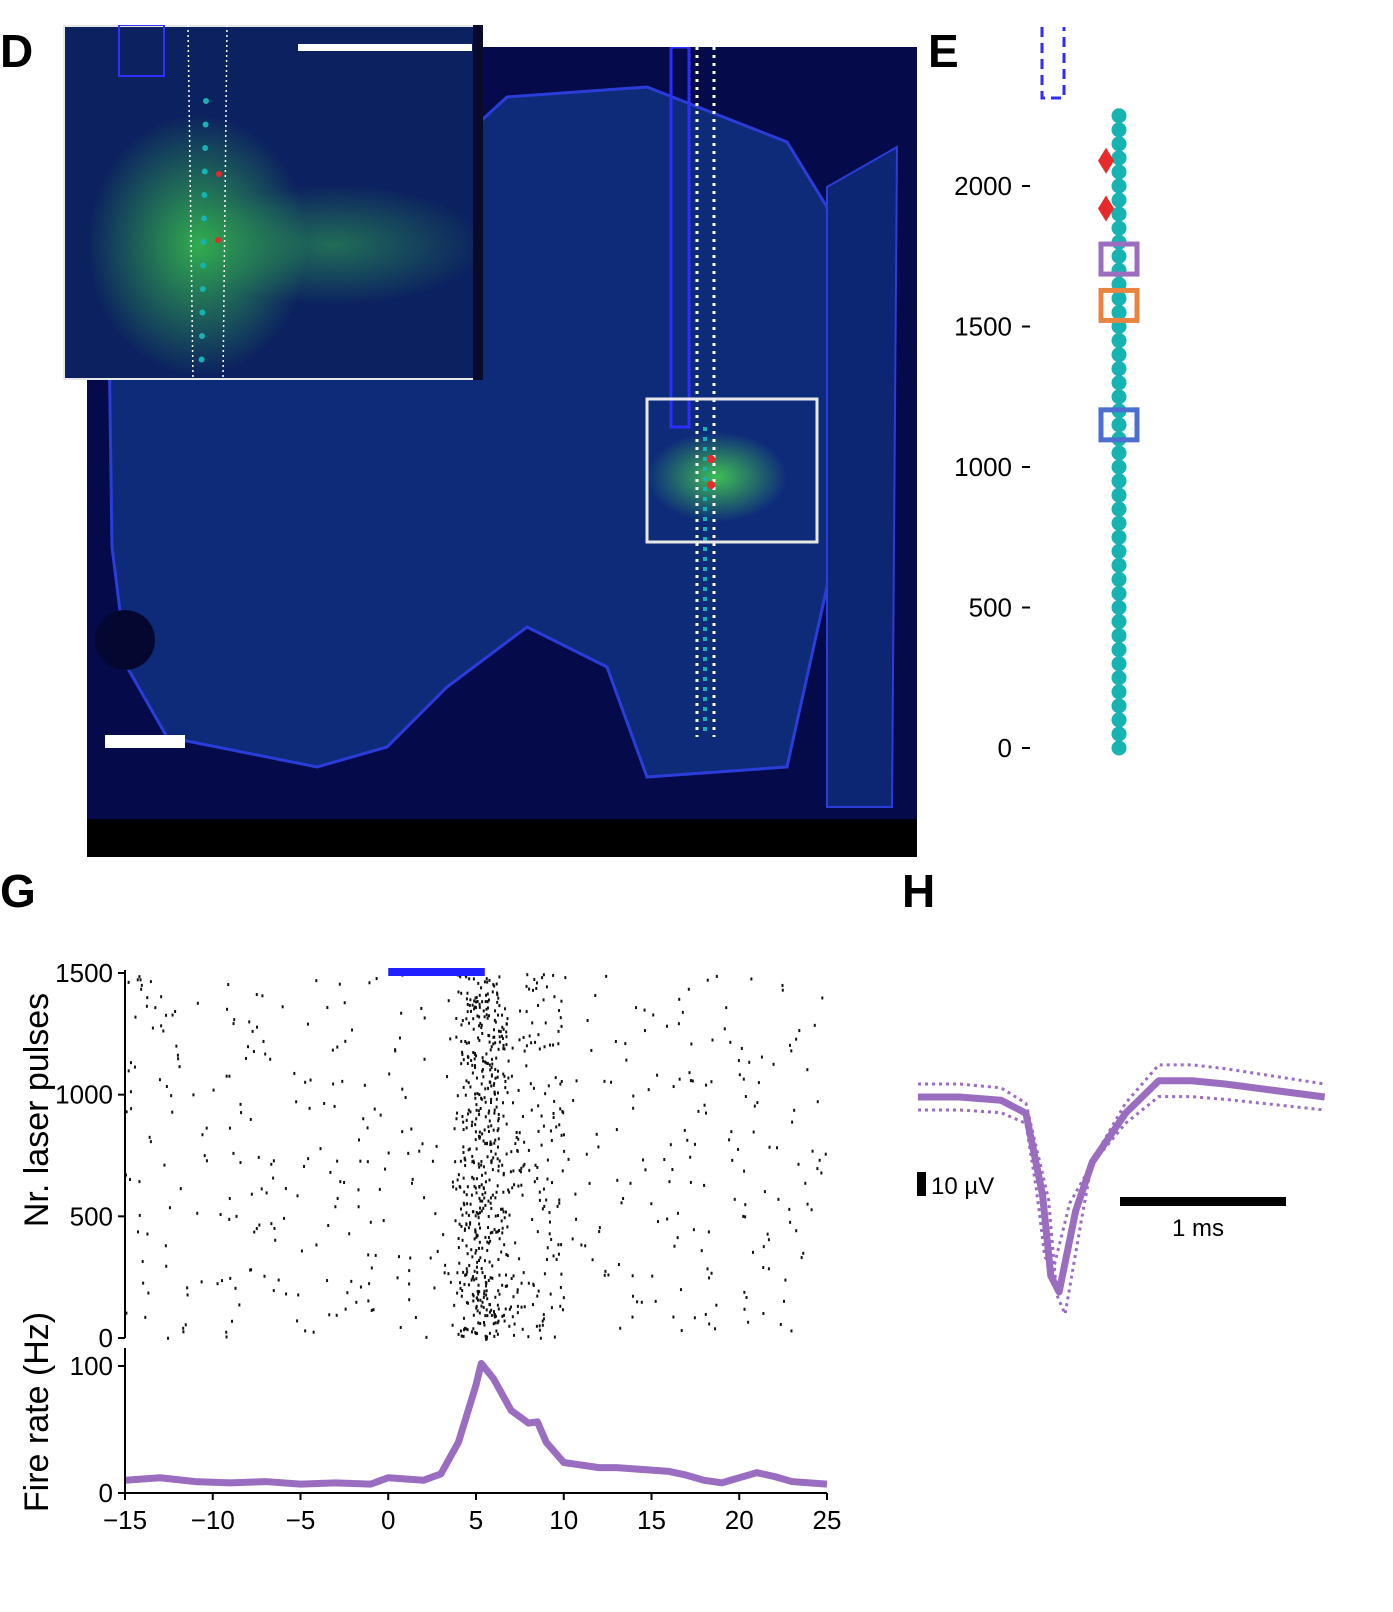 This screenshot has height=1612, width=1393. What do you see at coordinates (106, 1493) in the screenshot?
I see `rate-ytick-label: 0` at bounding box center [106, 1493].